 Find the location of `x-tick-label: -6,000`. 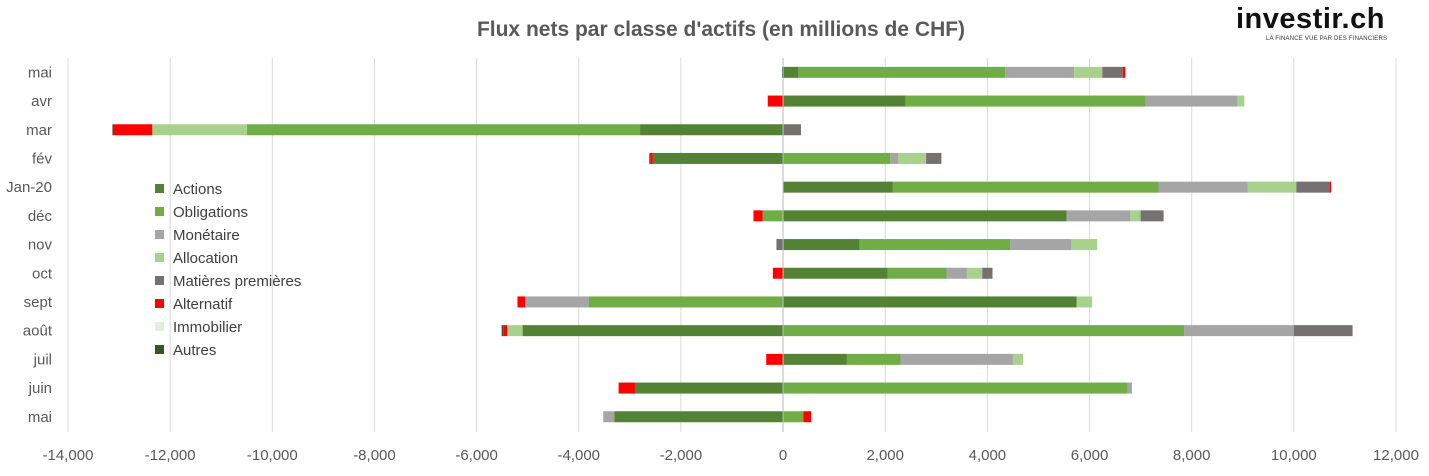

x-tick-label: -6,000 is located at coordinates (476, 455).